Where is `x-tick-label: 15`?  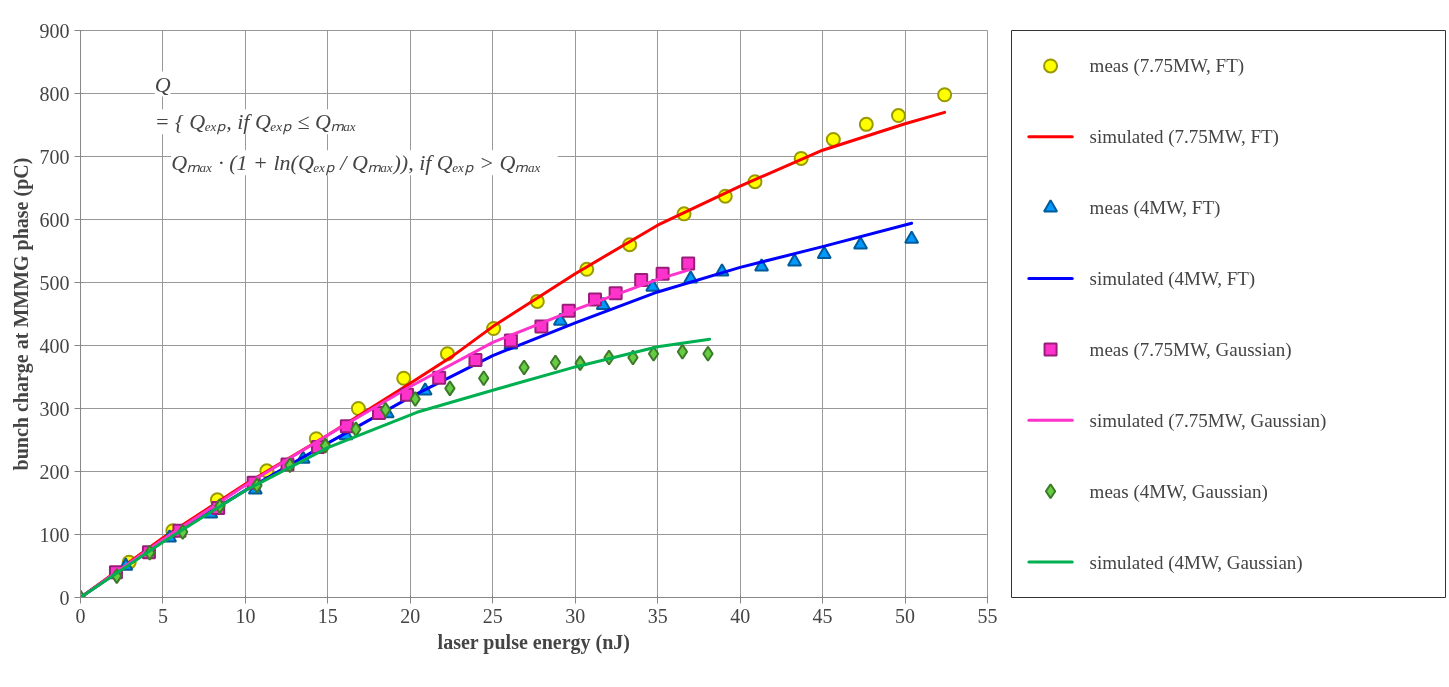
x-tick-label: 15 is located at coordinates (327, 615).